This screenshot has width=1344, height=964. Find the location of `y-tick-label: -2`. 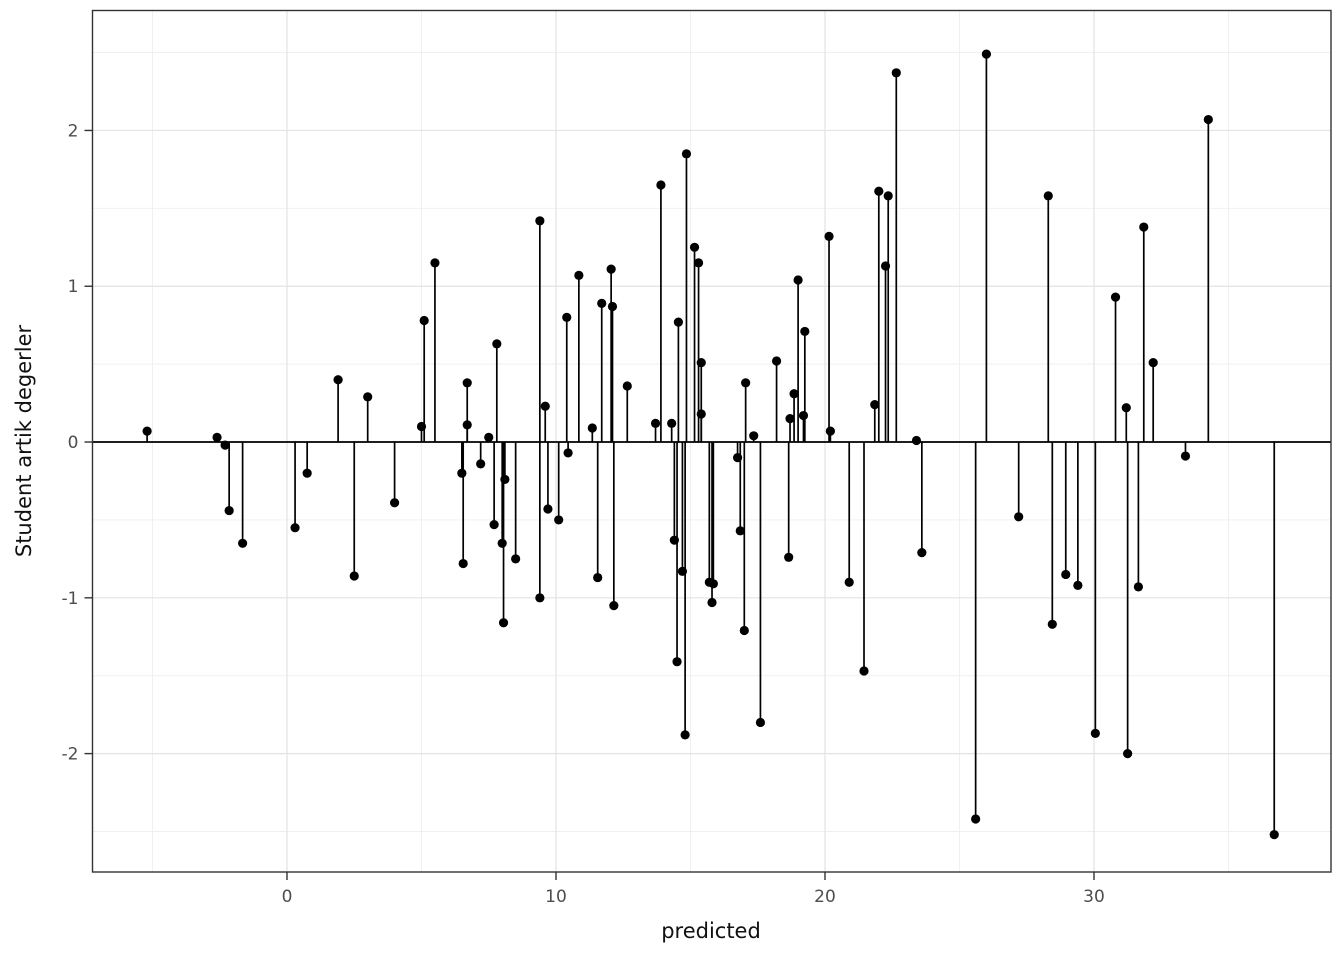

y-tick-label: -2 is located at coordinates (70, 755).